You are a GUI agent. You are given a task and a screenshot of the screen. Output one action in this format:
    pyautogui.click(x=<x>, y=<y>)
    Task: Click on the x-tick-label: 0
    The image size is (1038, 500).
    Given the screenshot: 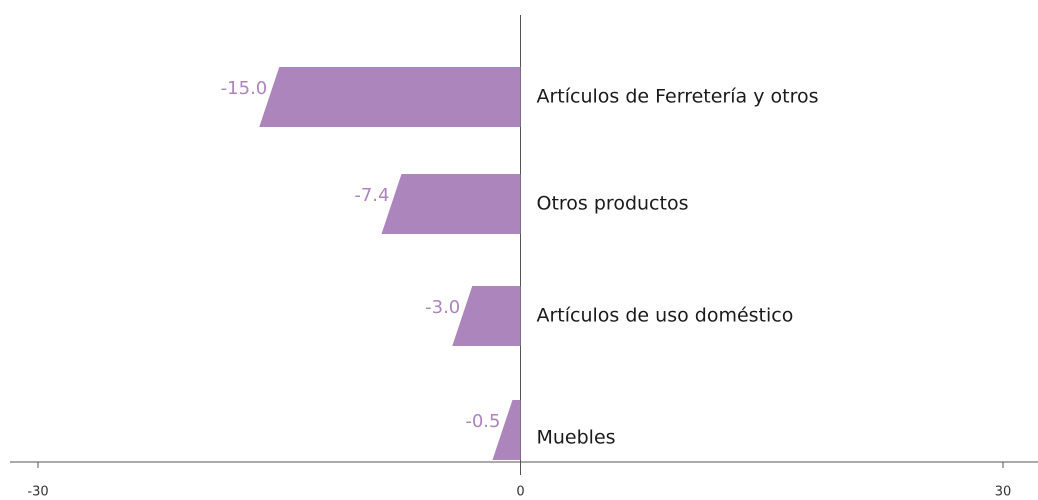 What is the action you would take?
    pyautogui.click(x=520, y=492)
    